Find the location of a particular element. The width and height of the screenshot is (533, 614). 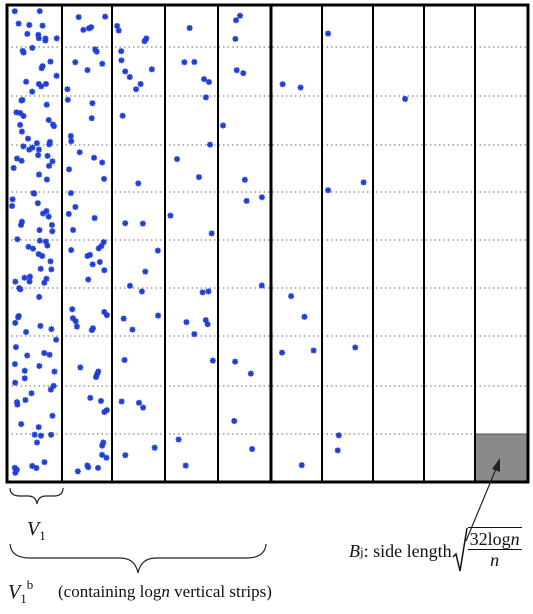

sqrt-fraction: 32logn n is located at coordinates (494, 549).